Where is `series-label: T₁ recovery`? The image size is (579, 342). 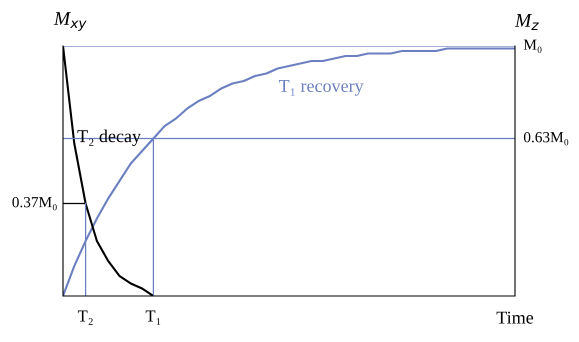 series-label: T₁ recovery is located at coordinates (321, 88).